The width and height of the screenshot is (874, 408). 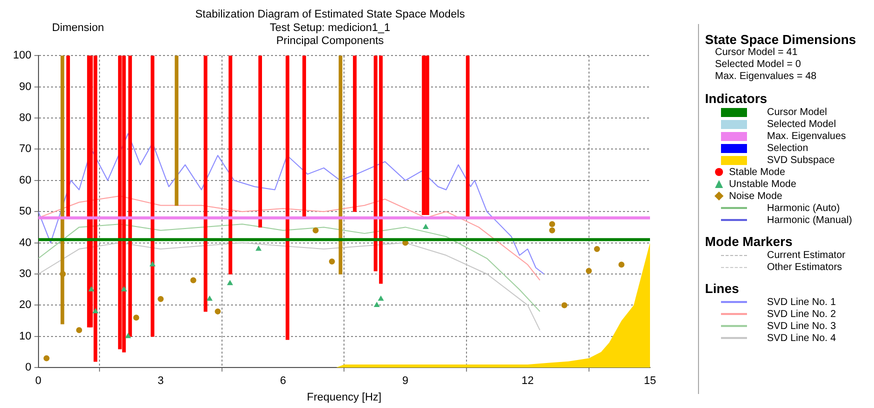 I want to click on text: Cursor Model = 41, so click(x=757, y=53).